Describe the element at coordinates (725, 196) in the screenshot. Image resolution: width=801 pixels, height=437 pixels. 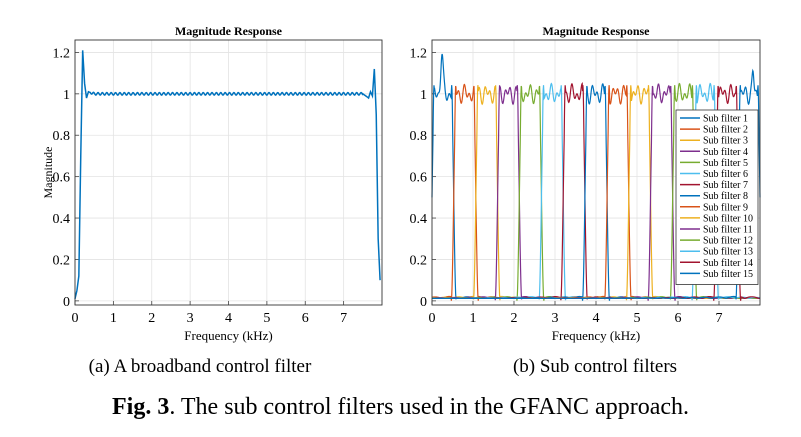
I see `legend-label: Sub filter 8` at that location.